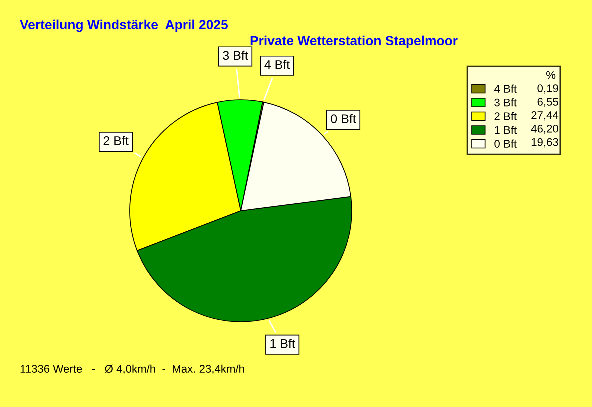  Describe the element at coordinates (506, 130) in the screenshot. I see `legend-label: 1 Bft` at that location.